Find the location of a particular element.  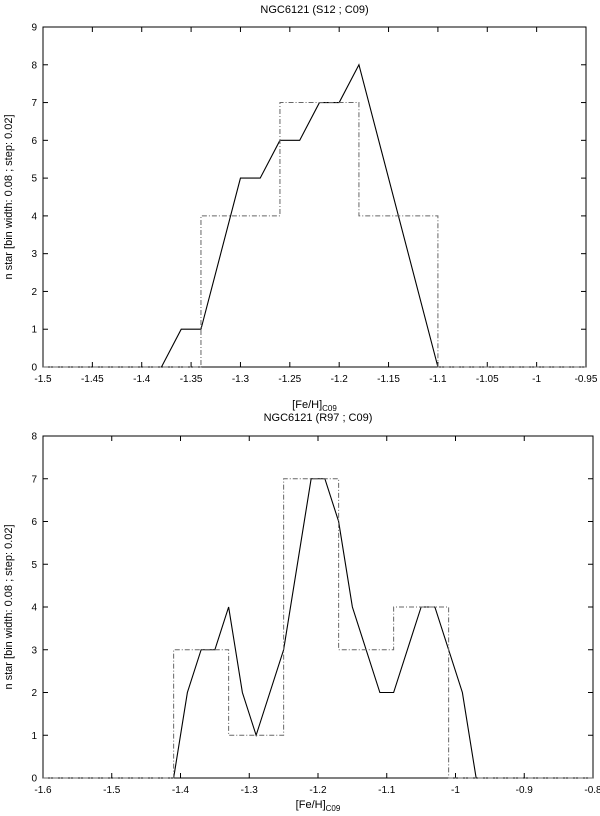

chart-title: NGC6121 (S12 ; C09) is located at coordinates (314, 10).